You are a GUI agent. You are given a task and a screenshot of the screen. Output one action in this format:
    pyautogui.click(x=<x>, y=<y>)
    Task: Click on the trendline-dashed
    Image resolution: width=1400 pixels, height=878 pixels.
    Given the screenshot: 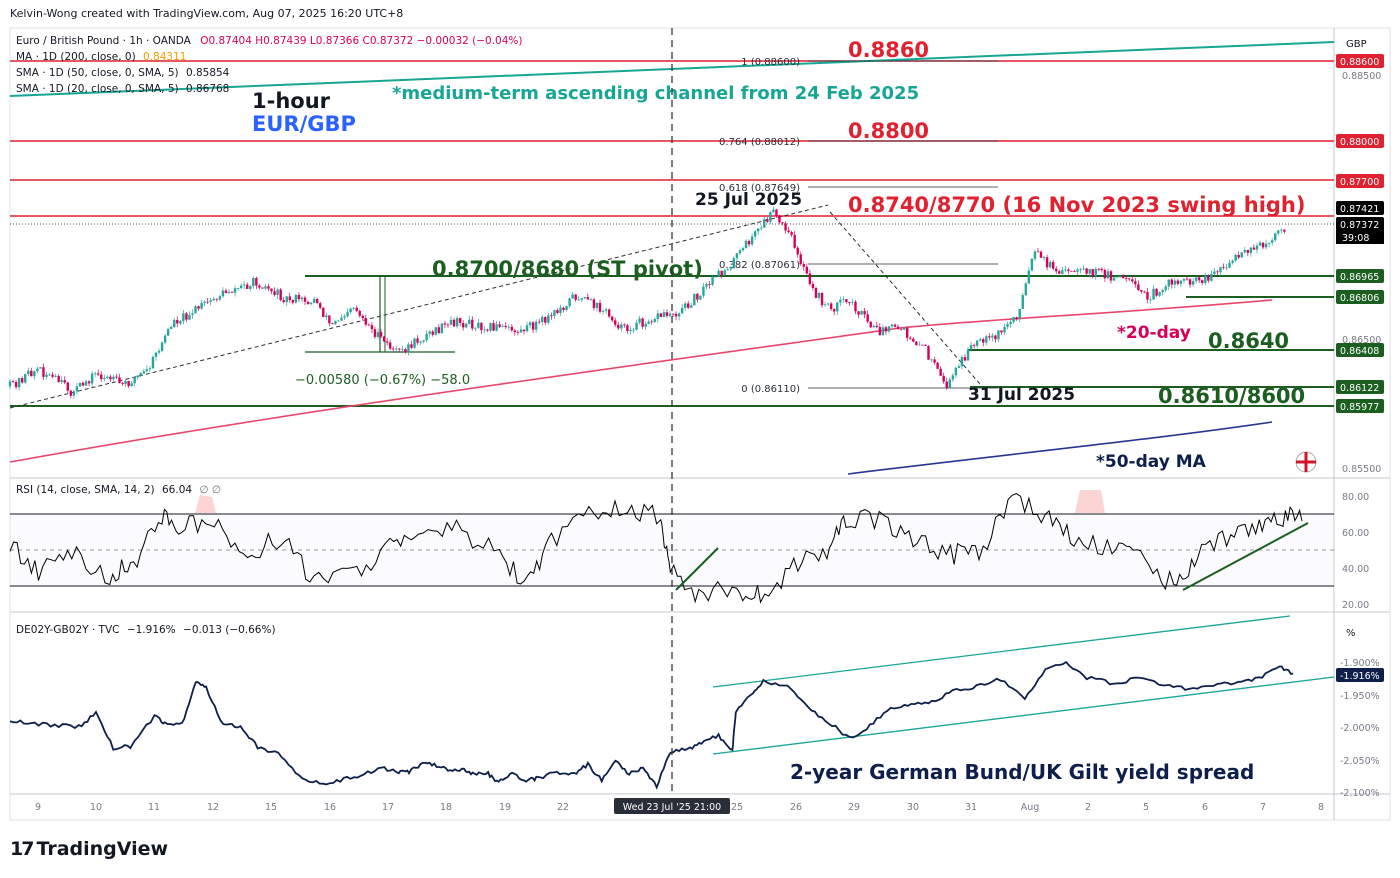 What is the action you would take?
    pyautogui.click(x=419, y=306)
    